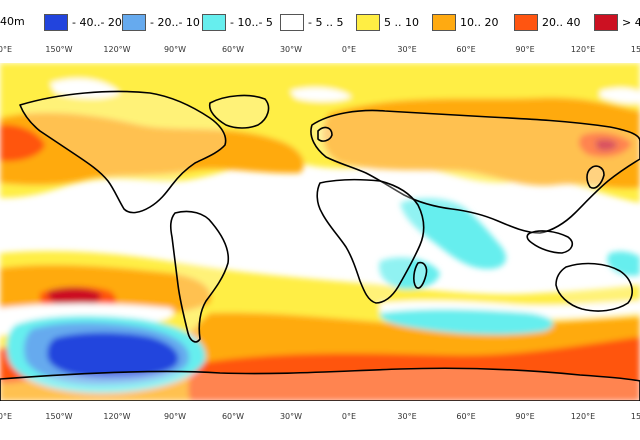 Image resolution: width=640 pixels, height=440 pixels. I want to click on anomaly-negative-10-5-indian-ocean, so click(453, 233).